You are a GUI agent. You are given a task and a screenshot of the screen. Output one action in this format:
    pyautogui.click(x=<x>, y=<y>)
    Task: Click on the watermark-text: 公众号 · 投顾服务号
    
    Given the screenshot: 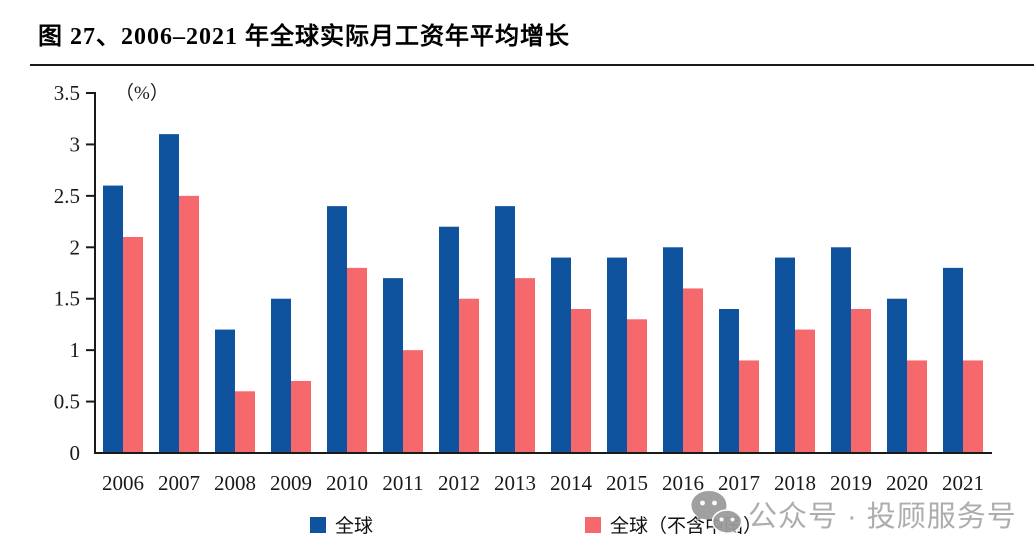 What is the action you would take?
    pyautogui.click(x=882, y=517)
    